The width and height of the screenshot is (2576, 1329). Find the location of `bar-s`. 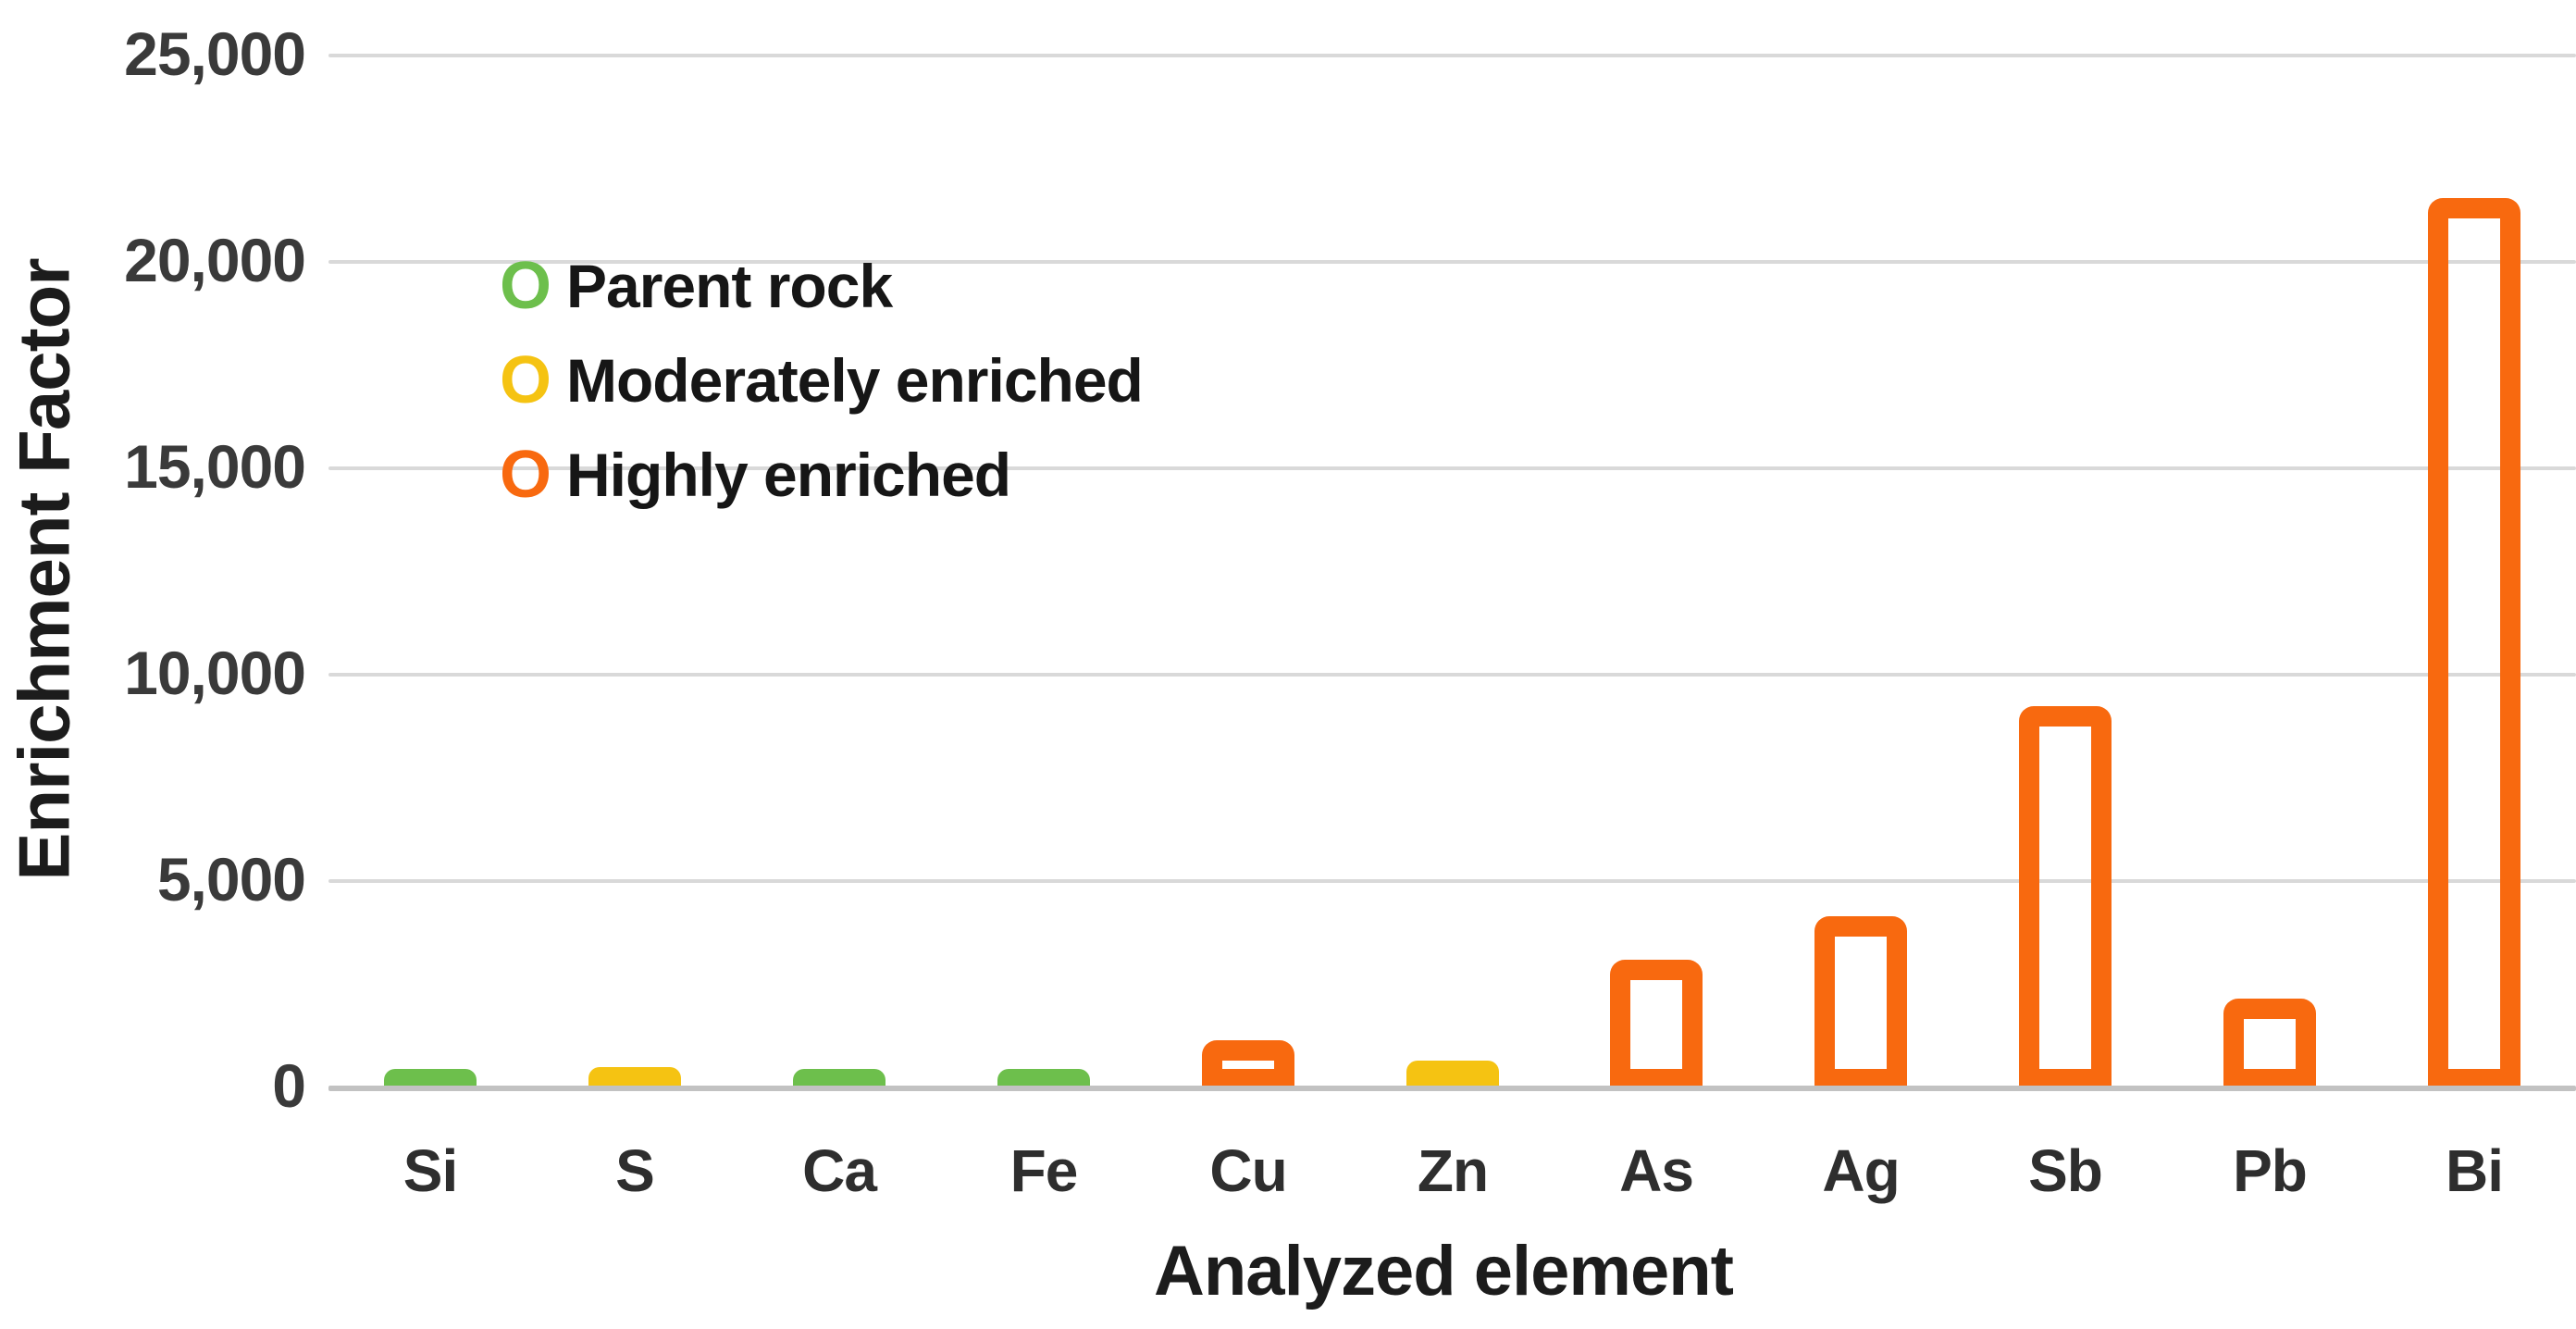

bar-s is located at coordinates (635, 1076).